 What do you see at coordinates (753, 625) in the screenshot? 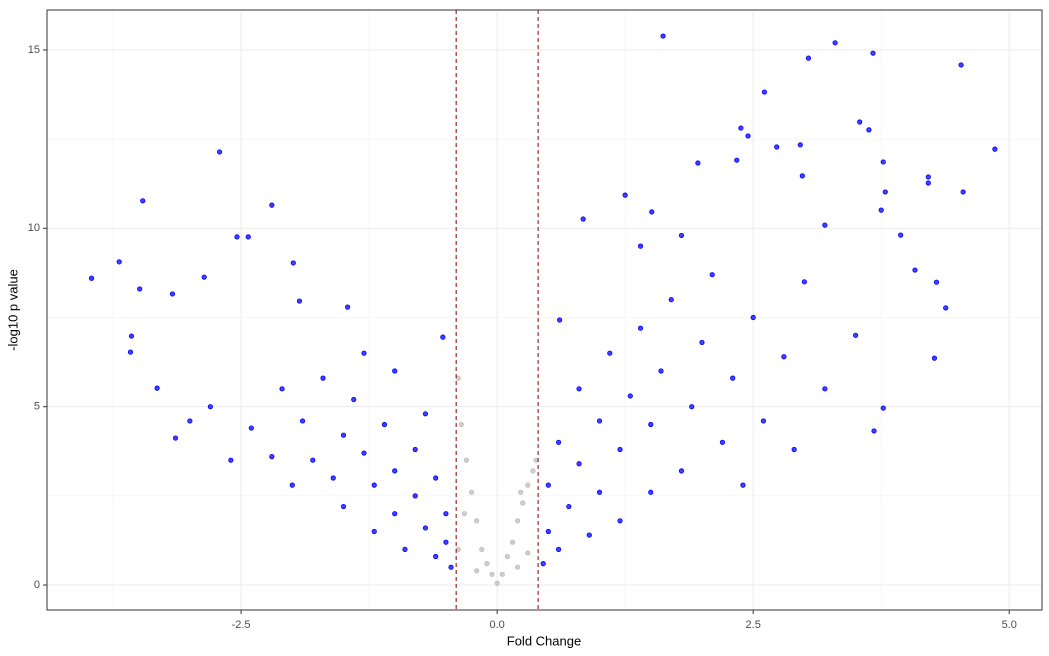
I see `x-tick-label: 2.5` at bounding box center [753, 625].